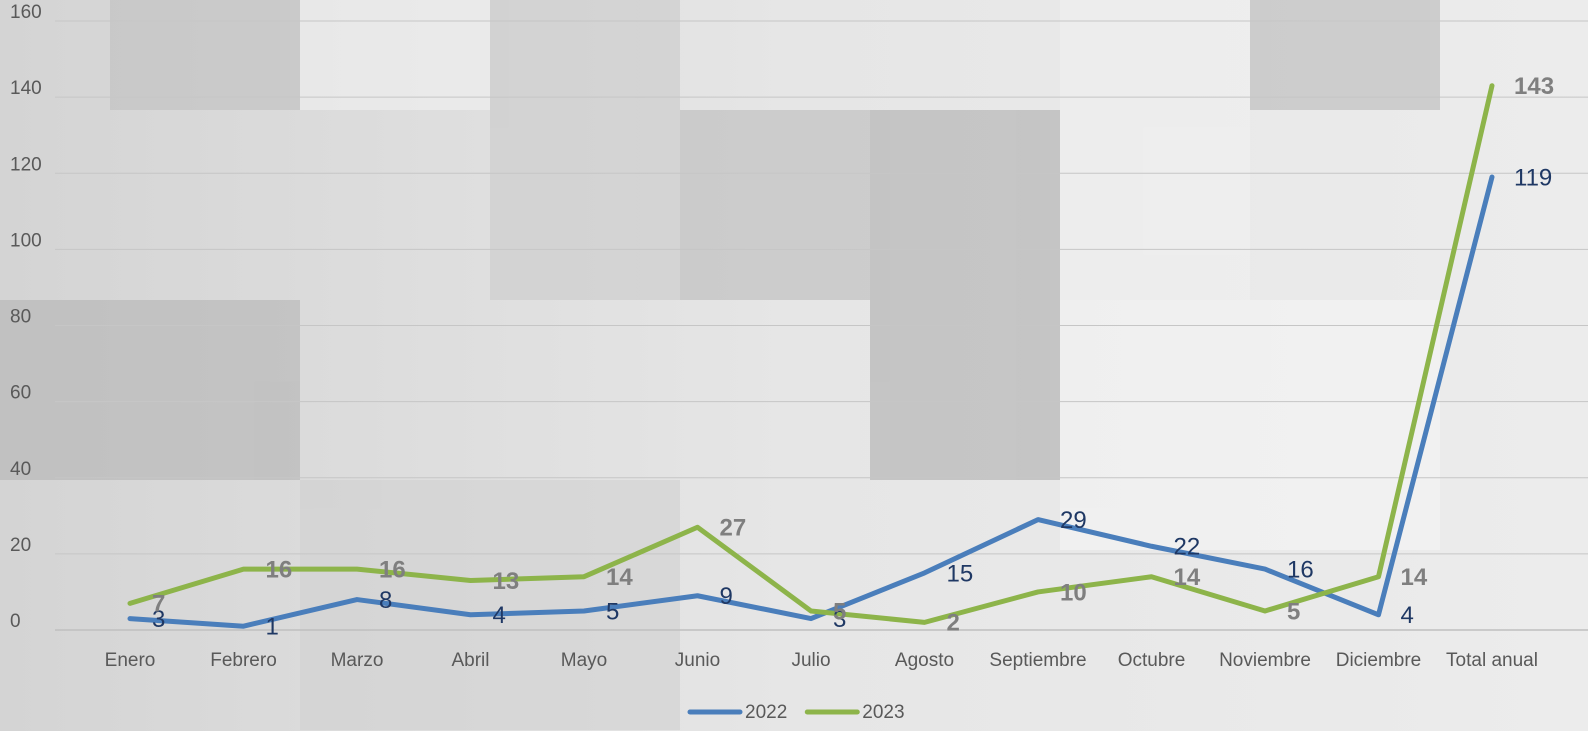 The image size is (1588, 731). I want to click on data-label: 22, so click(1187, 547).